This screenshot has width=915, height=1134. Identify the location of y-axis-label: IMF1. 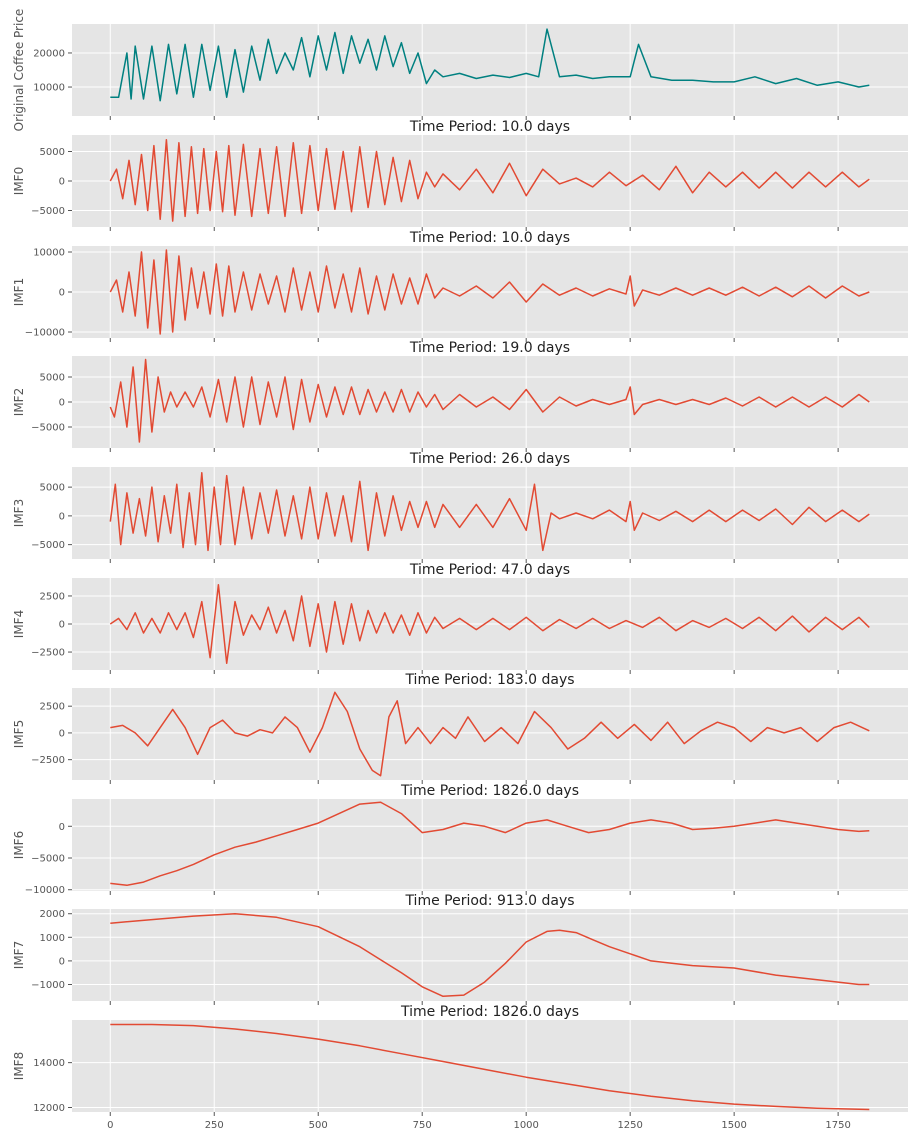
(19, 292).